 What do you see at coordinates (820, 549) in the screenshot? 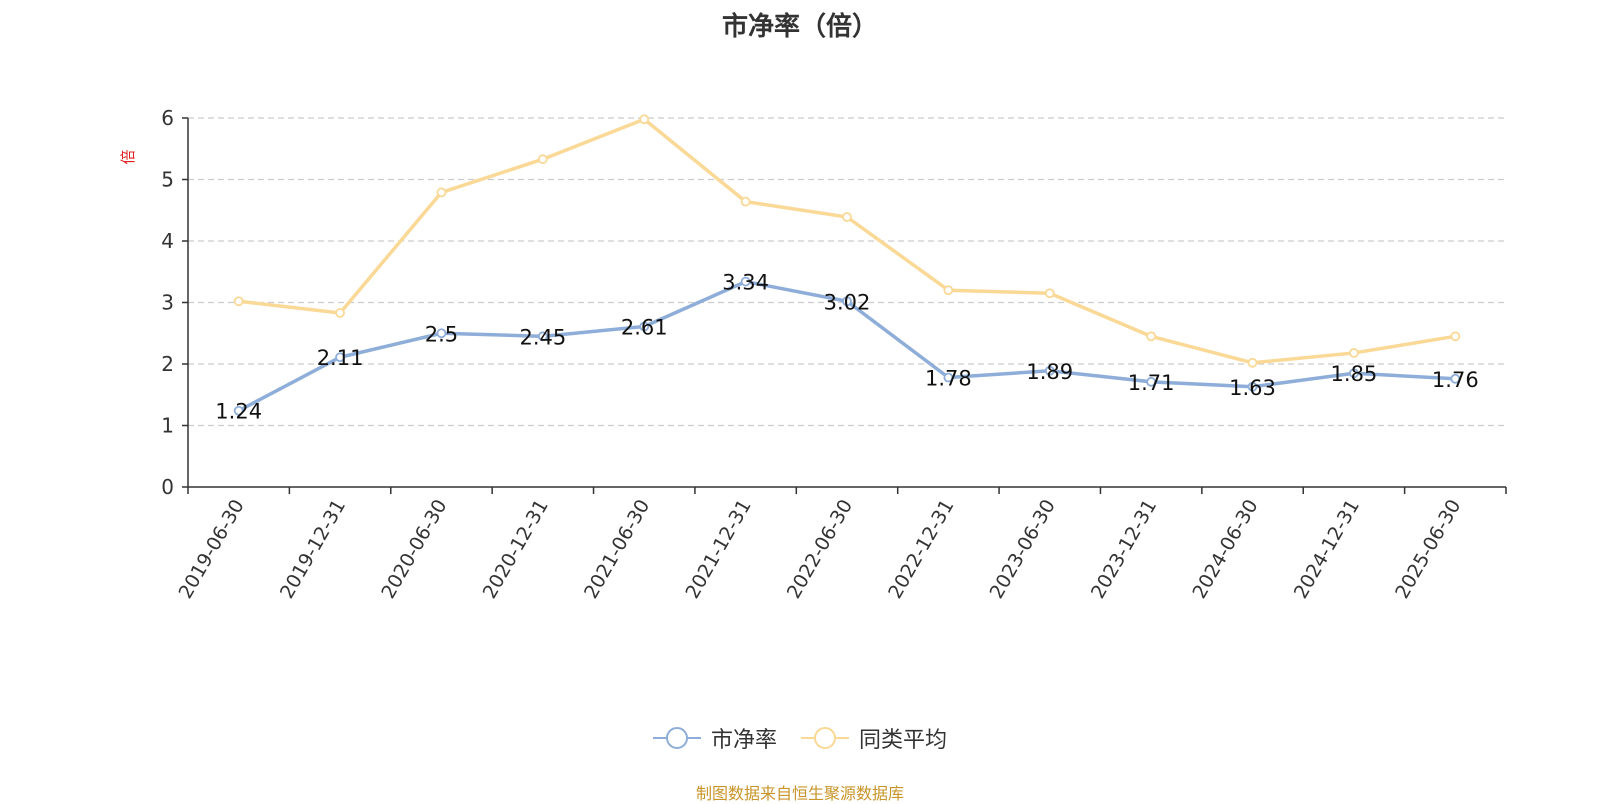
I see `x-tick-label: 2022-06-30` at bounding box center [820, 549].